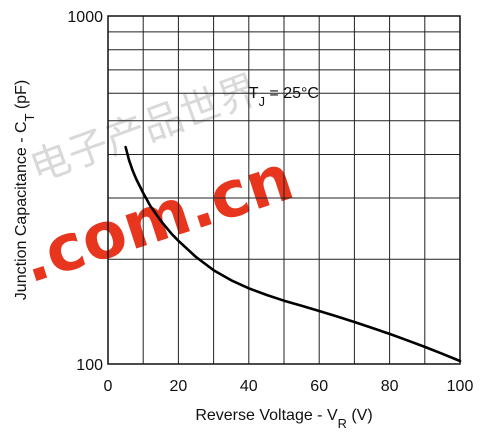  I want to click on y-axis-title: Junction Capacitance - CT (pF), so click(25, 190).